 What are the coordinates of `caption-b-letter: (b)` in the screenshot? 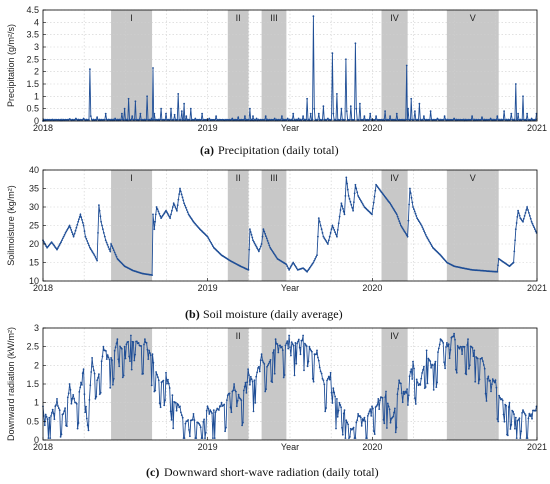 It's located at (192, 314).